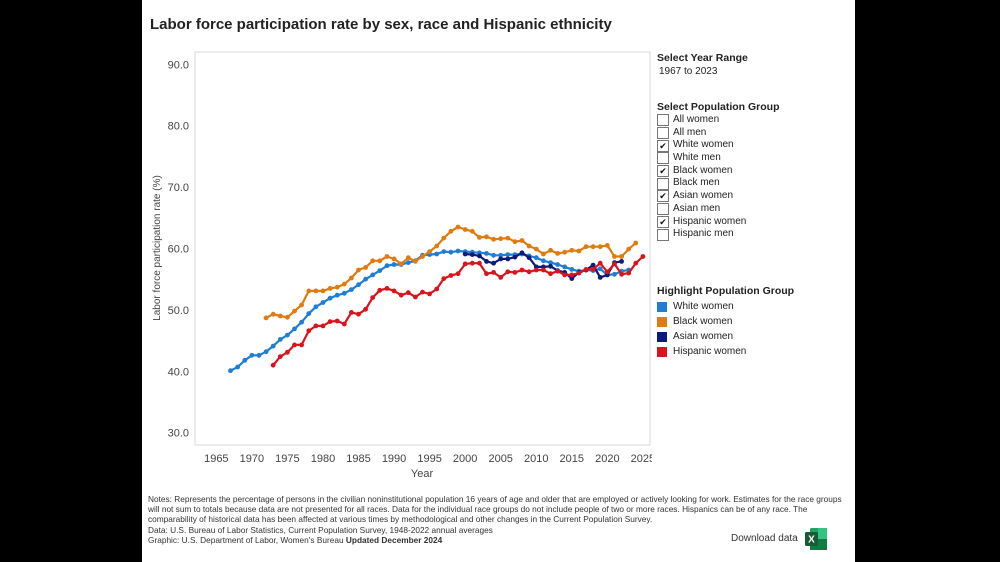 The width and height of the screenshot is (1000, 562). I want to click on population-option: ✔ White women, so click(718, 145).